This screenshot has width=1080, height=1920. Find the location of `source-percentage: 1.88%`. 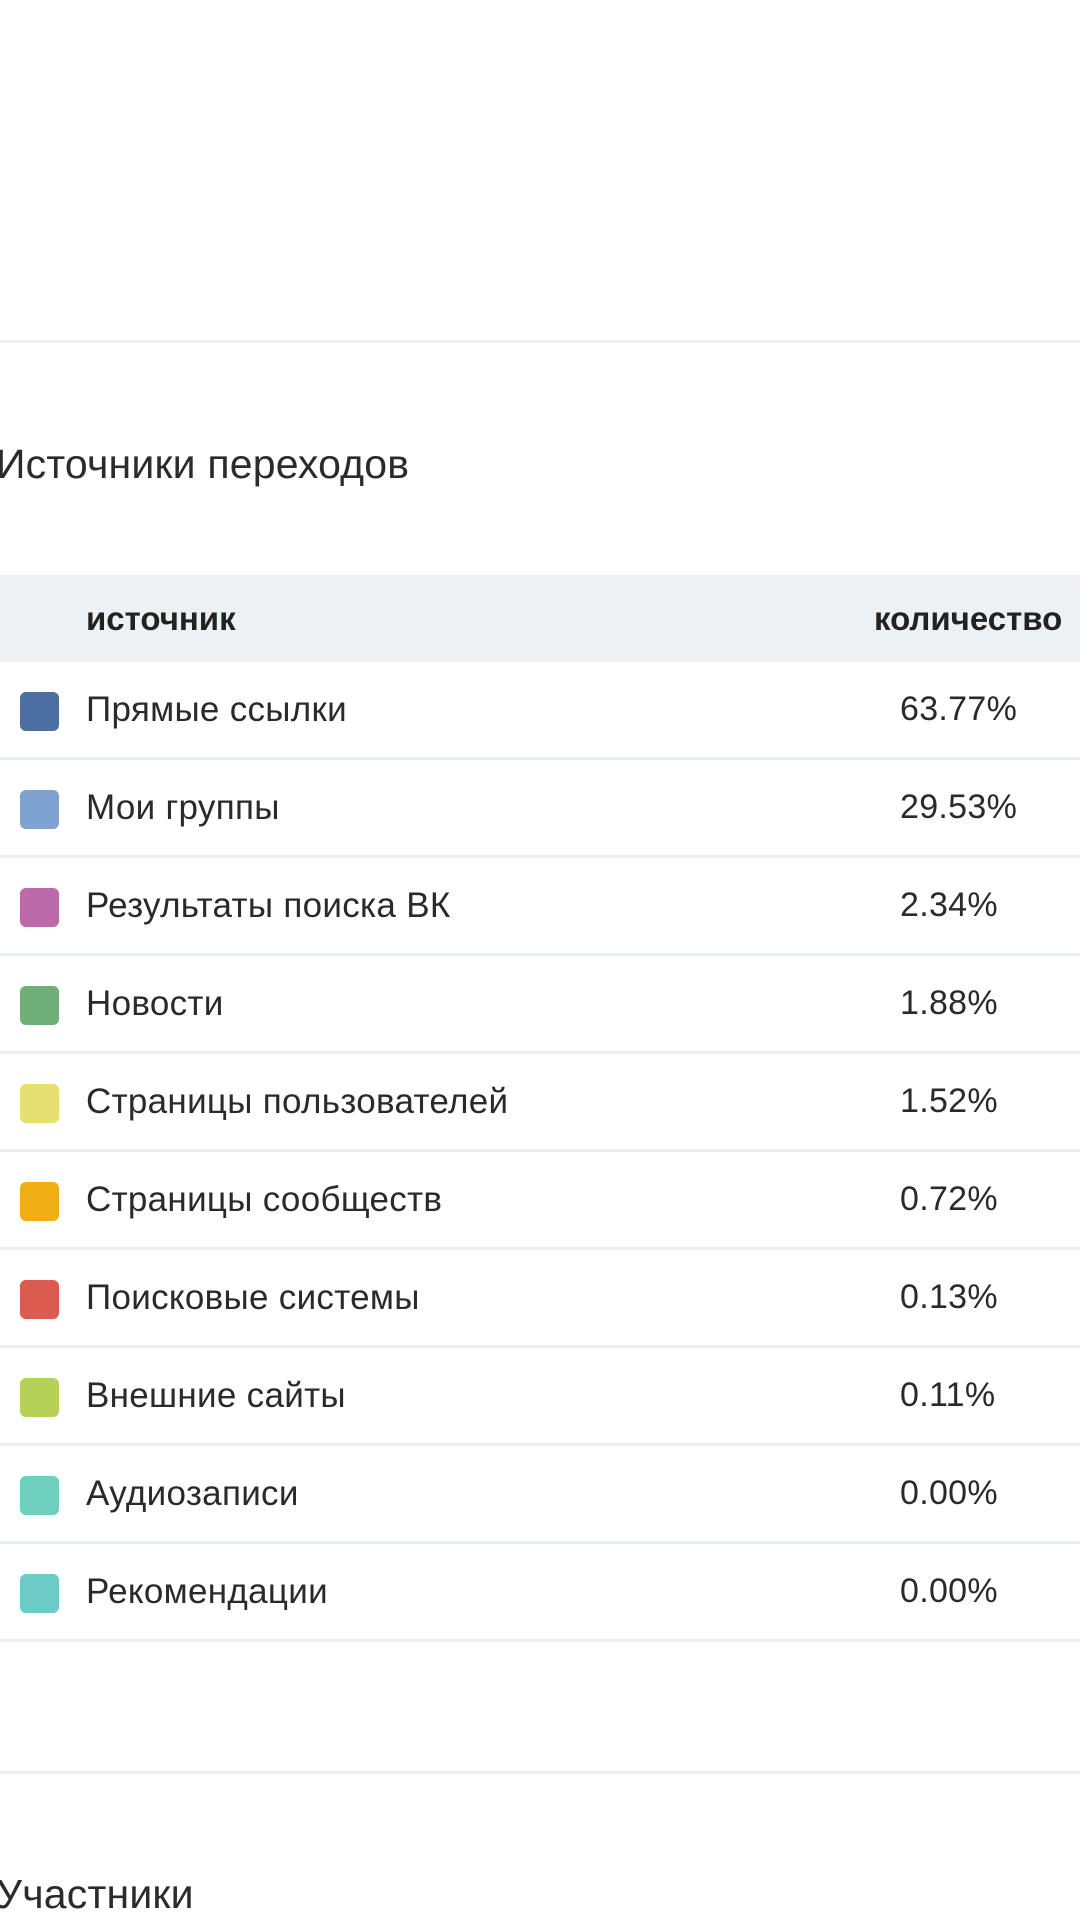

source-percentage: 1.88% is located at coordinates (949, 1003).